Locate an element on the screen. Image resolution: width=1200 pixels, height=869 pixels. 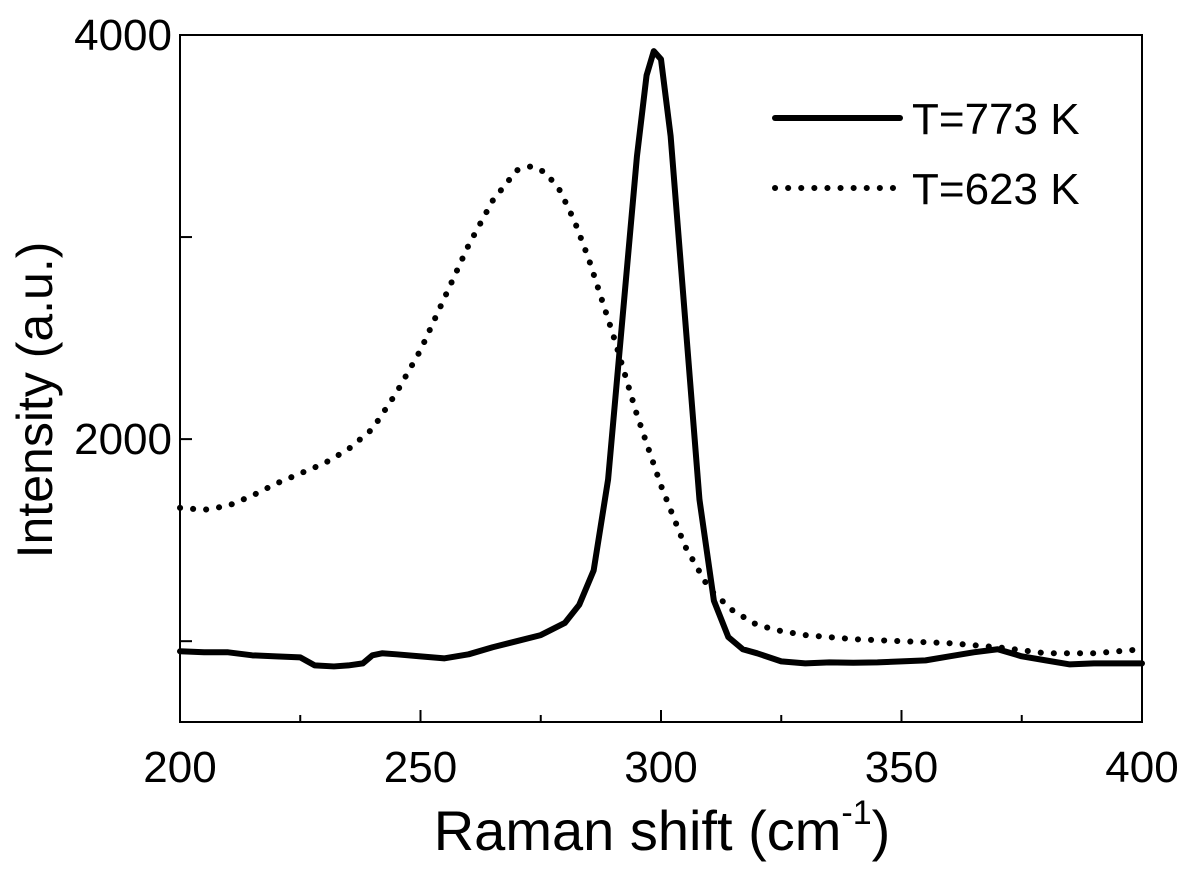
x-axis-label-sup: -1 is located at coordinates (856, 813).